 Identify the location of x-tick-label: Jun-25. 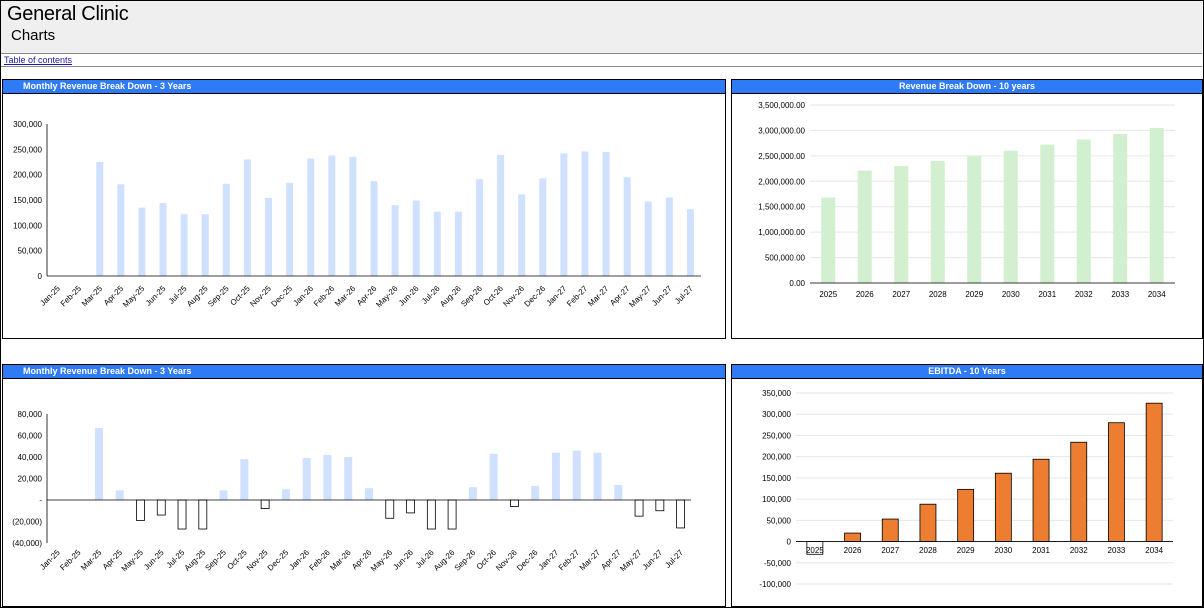
(154, 560).